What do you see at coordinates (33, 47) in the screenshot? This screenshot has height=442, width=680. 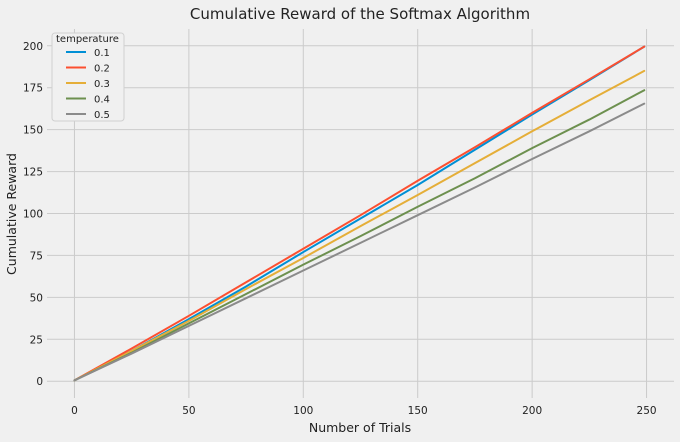 I see `y-tick-label: 200` at bounding box center [33, 47].